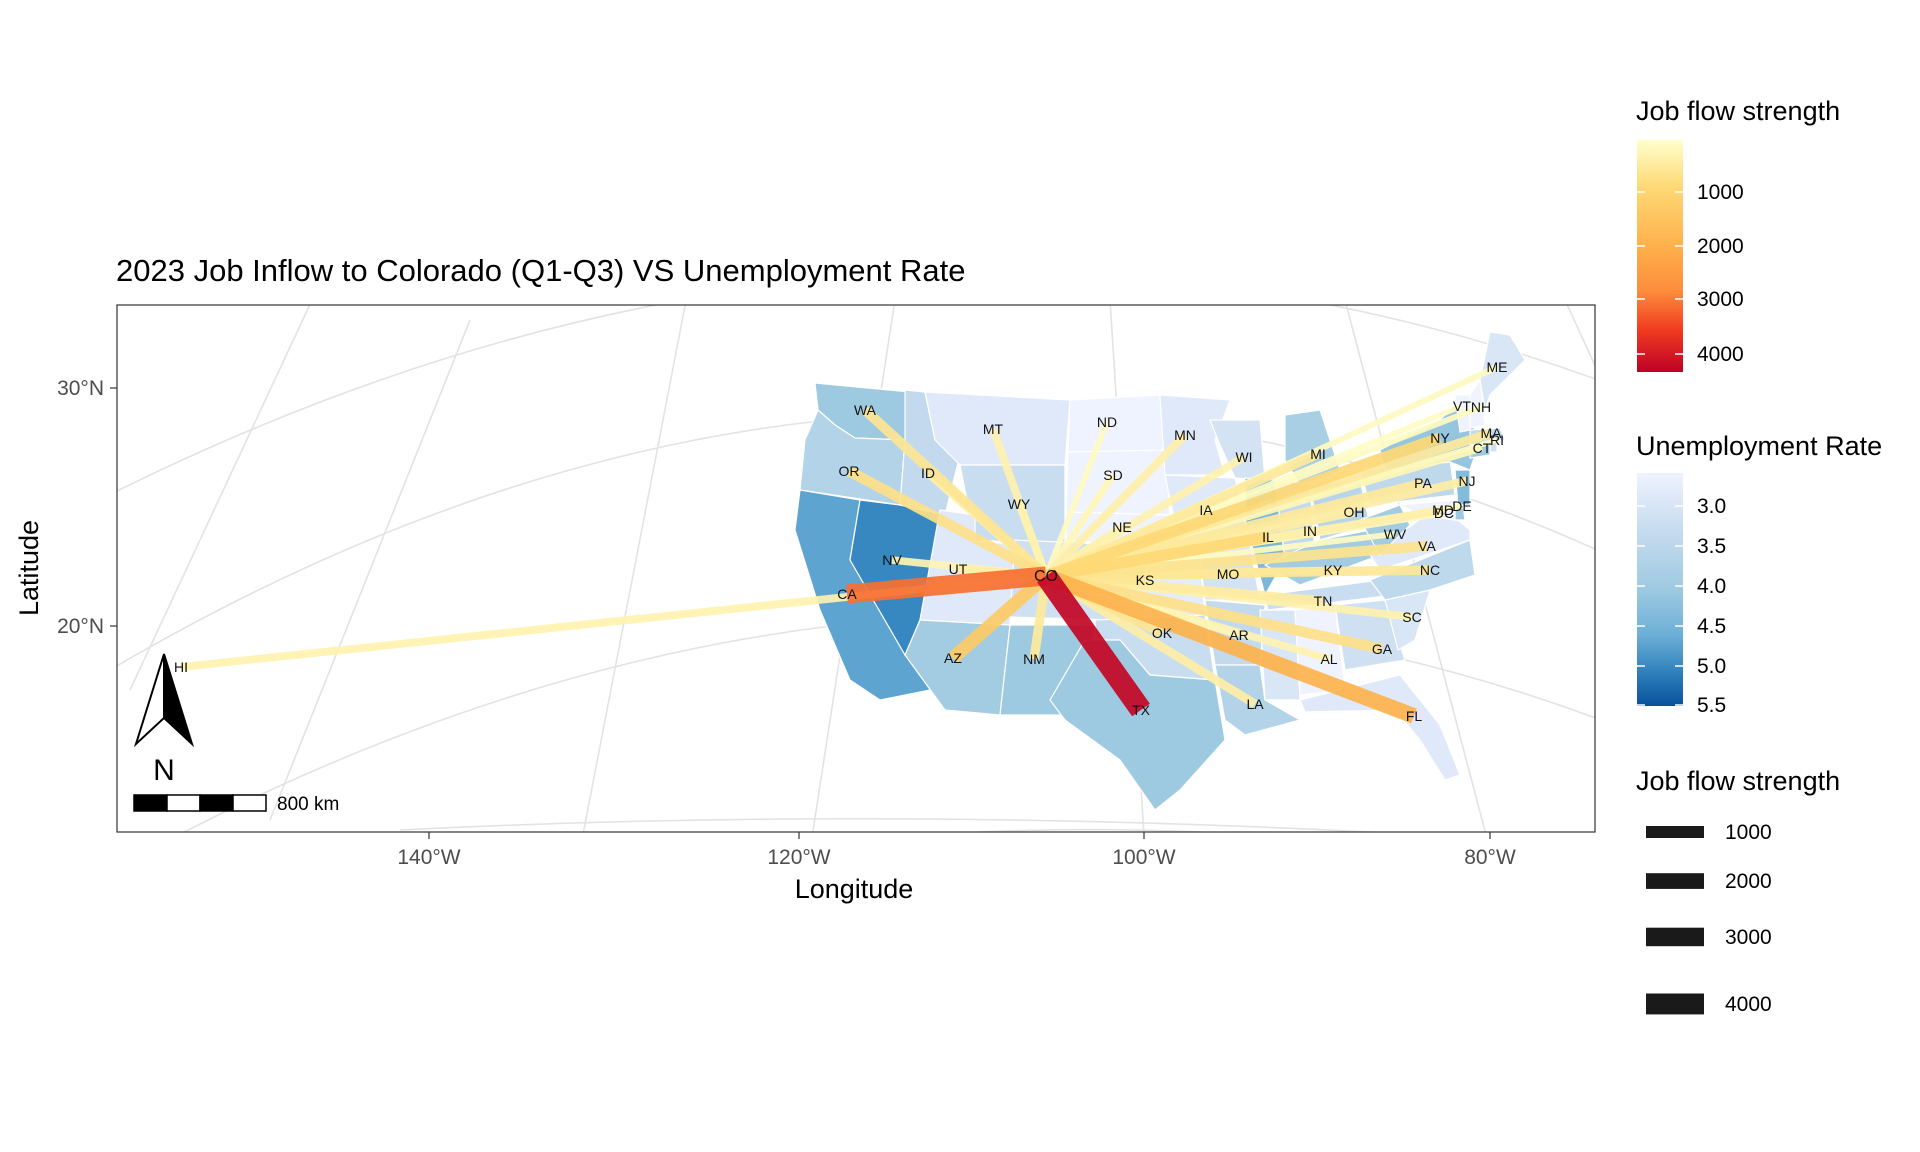 The width and height of the screenshot is (1920, 1152). I want to click on state-label-ri: RI, so click(1497, 440).